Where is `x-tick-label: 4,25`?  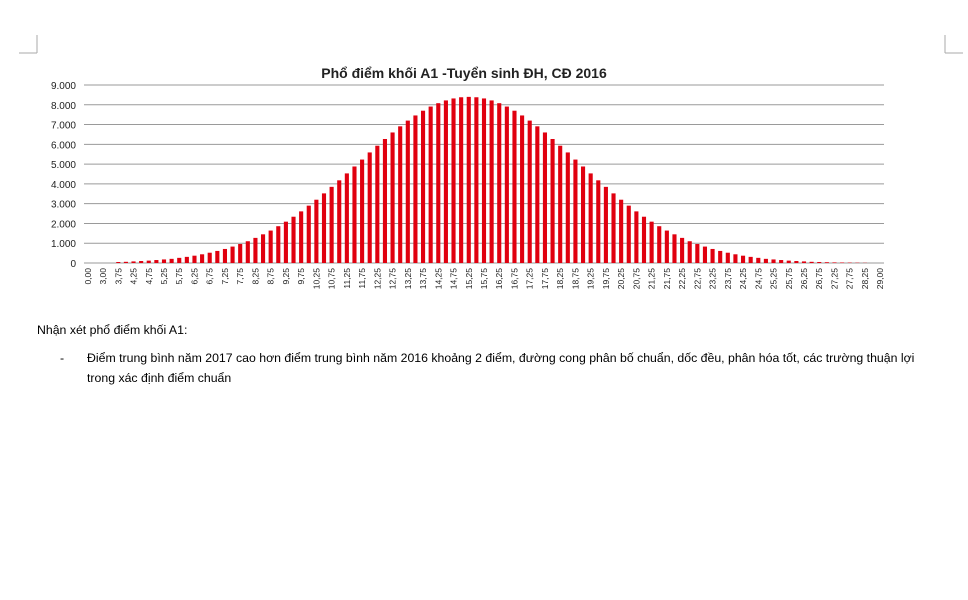 x-tick-label: 4,25 is located at coordinates (134, 276).